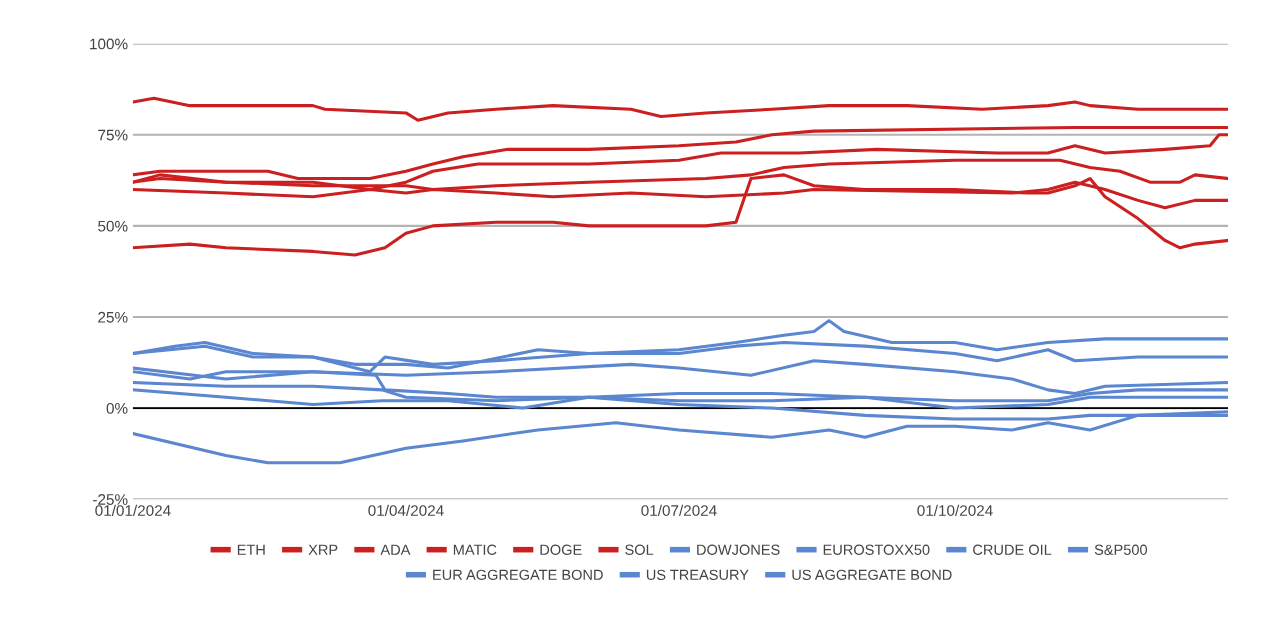 The height and width of the screenshot is (624, 1266). Describe the element at coordinates (110, 499) in the screenshot. I see `y-tick-label: -25%` at that location.